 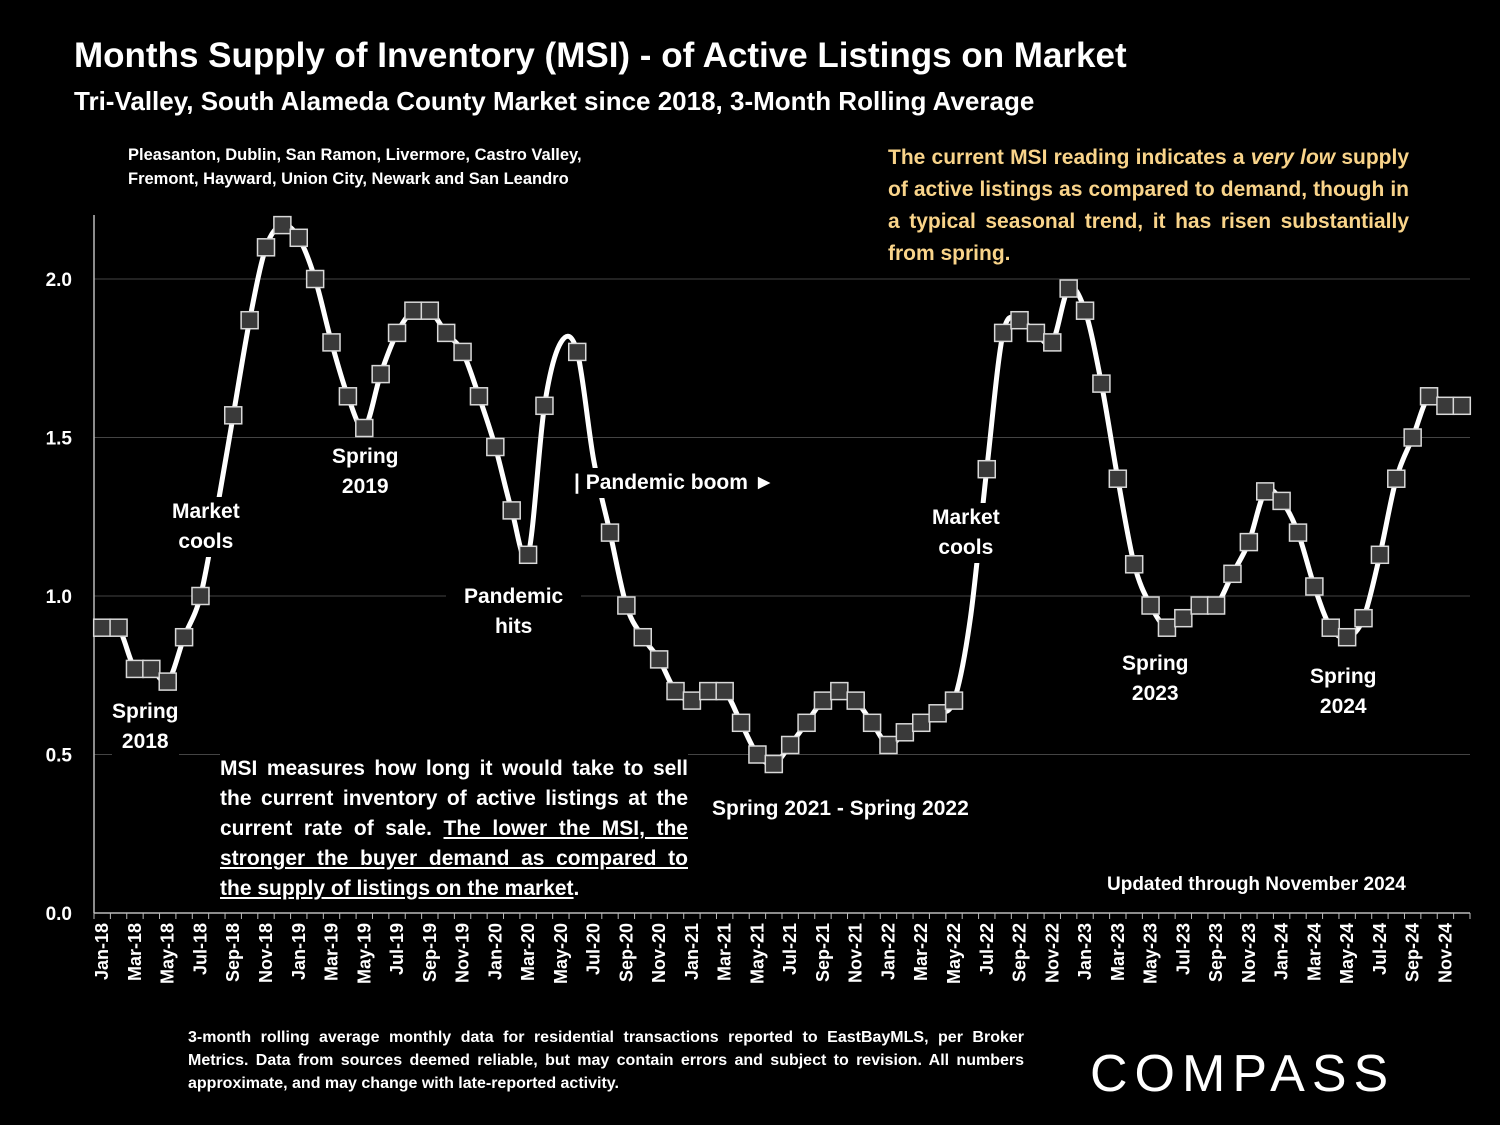 What do you see at coordinates (168, 953) in the screenshot?
I see `x-tick-label: May-18` at bounding box center [168, 953].